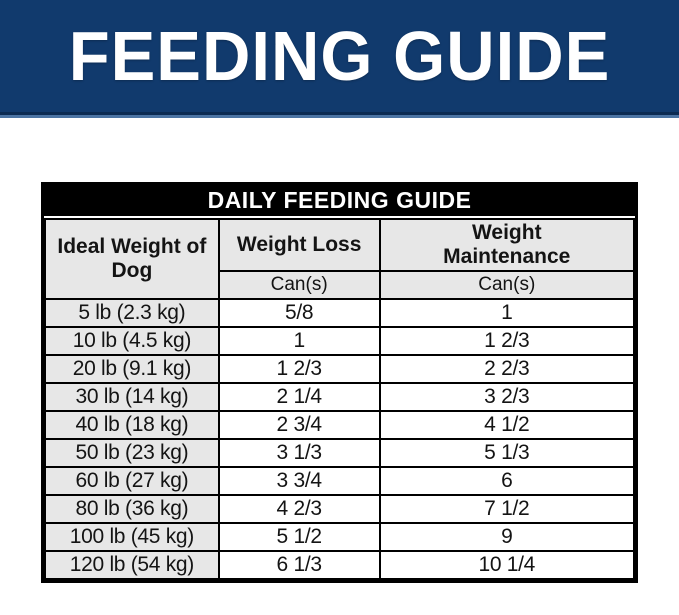 The width and height of the screenshot is (679, 615). What do you see at coordinates (132, 425) in the screenshot?
I see `weight-cell: 40 lb (18 kg)` at bounding box center [132, 425].